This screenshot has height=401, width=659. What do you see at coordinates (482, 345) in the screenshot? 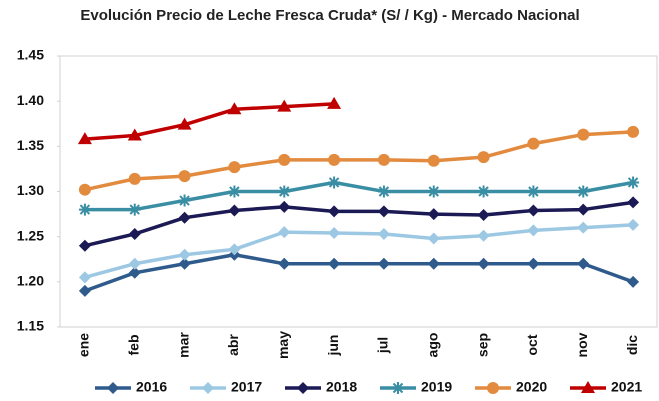
I see `x-tick-label: sep` at bounding box center [482, 345].